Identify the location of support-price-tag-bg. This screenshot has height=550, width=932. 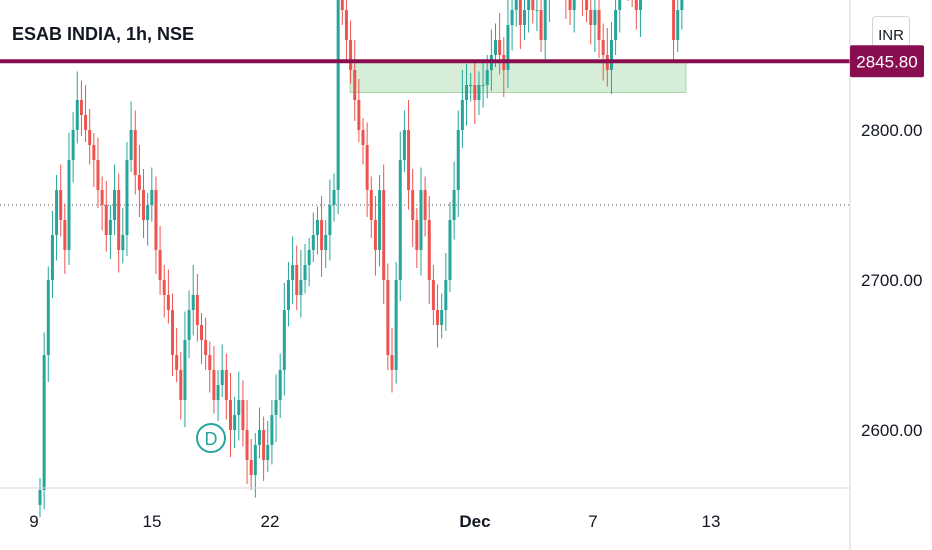
(887, 61).